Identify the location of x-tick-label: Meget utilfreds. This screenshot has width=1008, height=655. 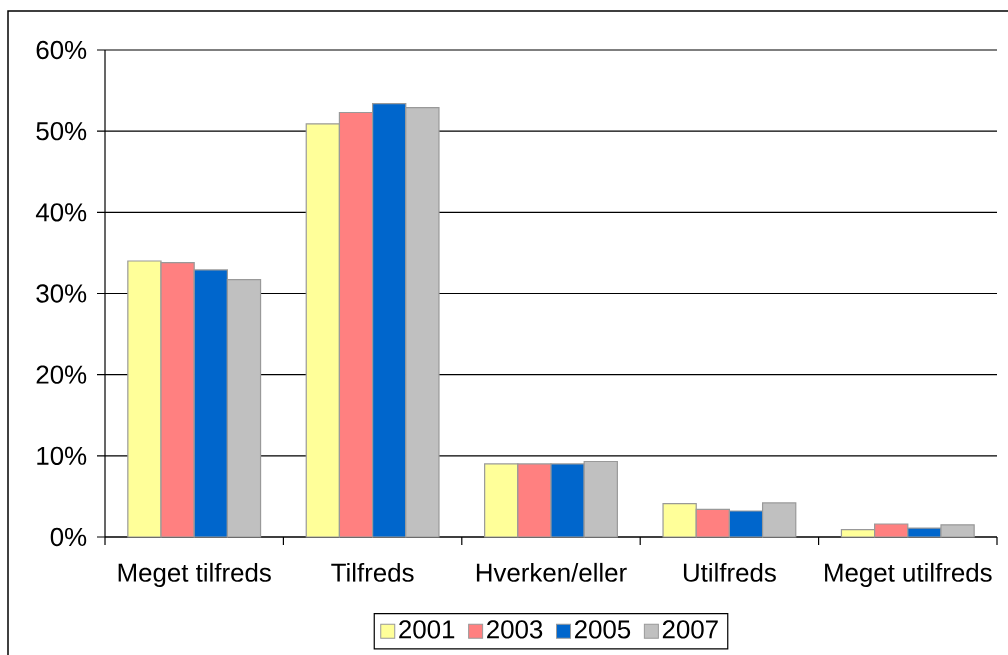
(908, 574).